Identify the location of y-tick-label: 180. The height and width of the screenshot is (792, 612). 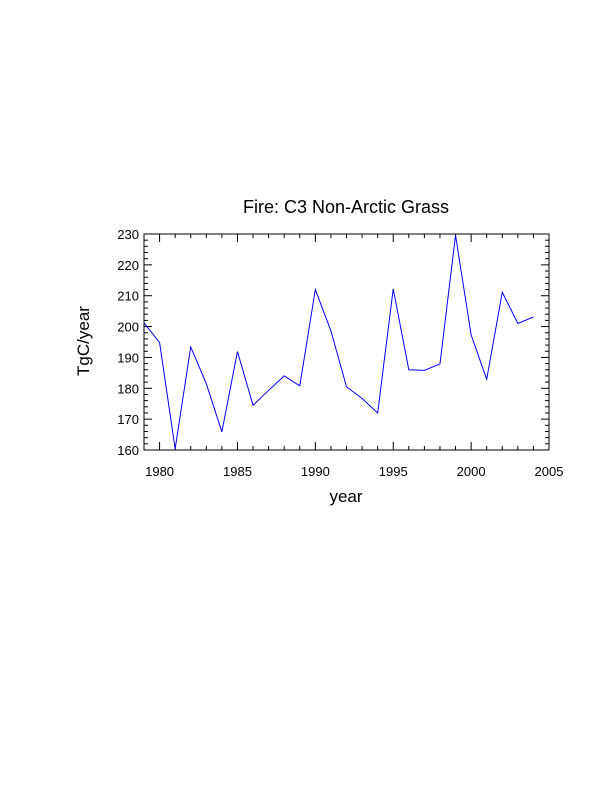
(128, 388).